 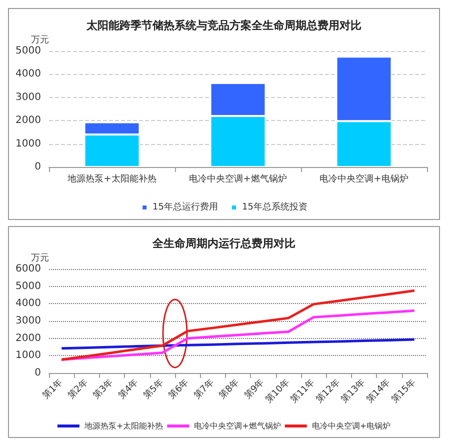 What do you see at coordinates (28, 269) in the screenshot?
I see `y-tick-label: 6000` at bounding box center [28, 269].